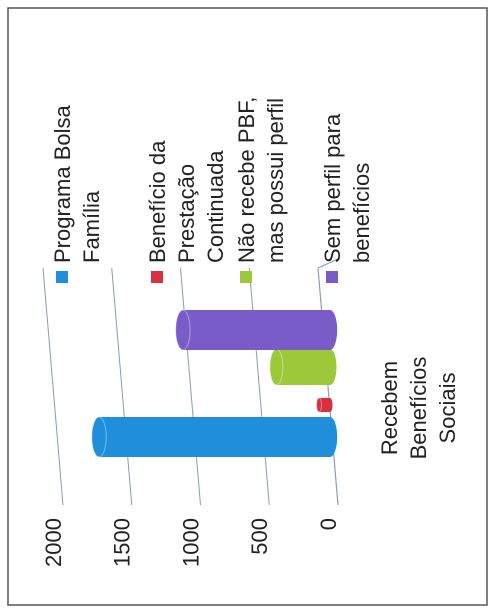  What do you see at coordinates (53, 542) in the screenshot?
I see `y-tick-label: 2000` at bounding box center [53, 542].